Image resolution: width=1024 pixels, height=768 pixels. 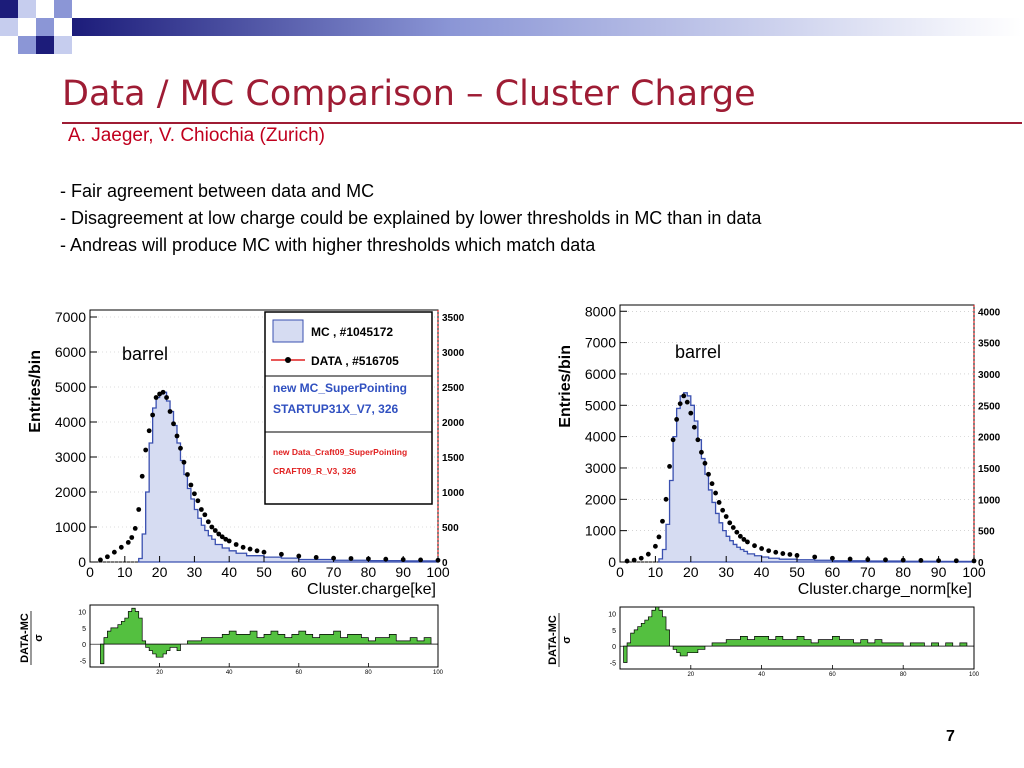 I want to click on legend-mc-swatch, so click(x=288, y=331).